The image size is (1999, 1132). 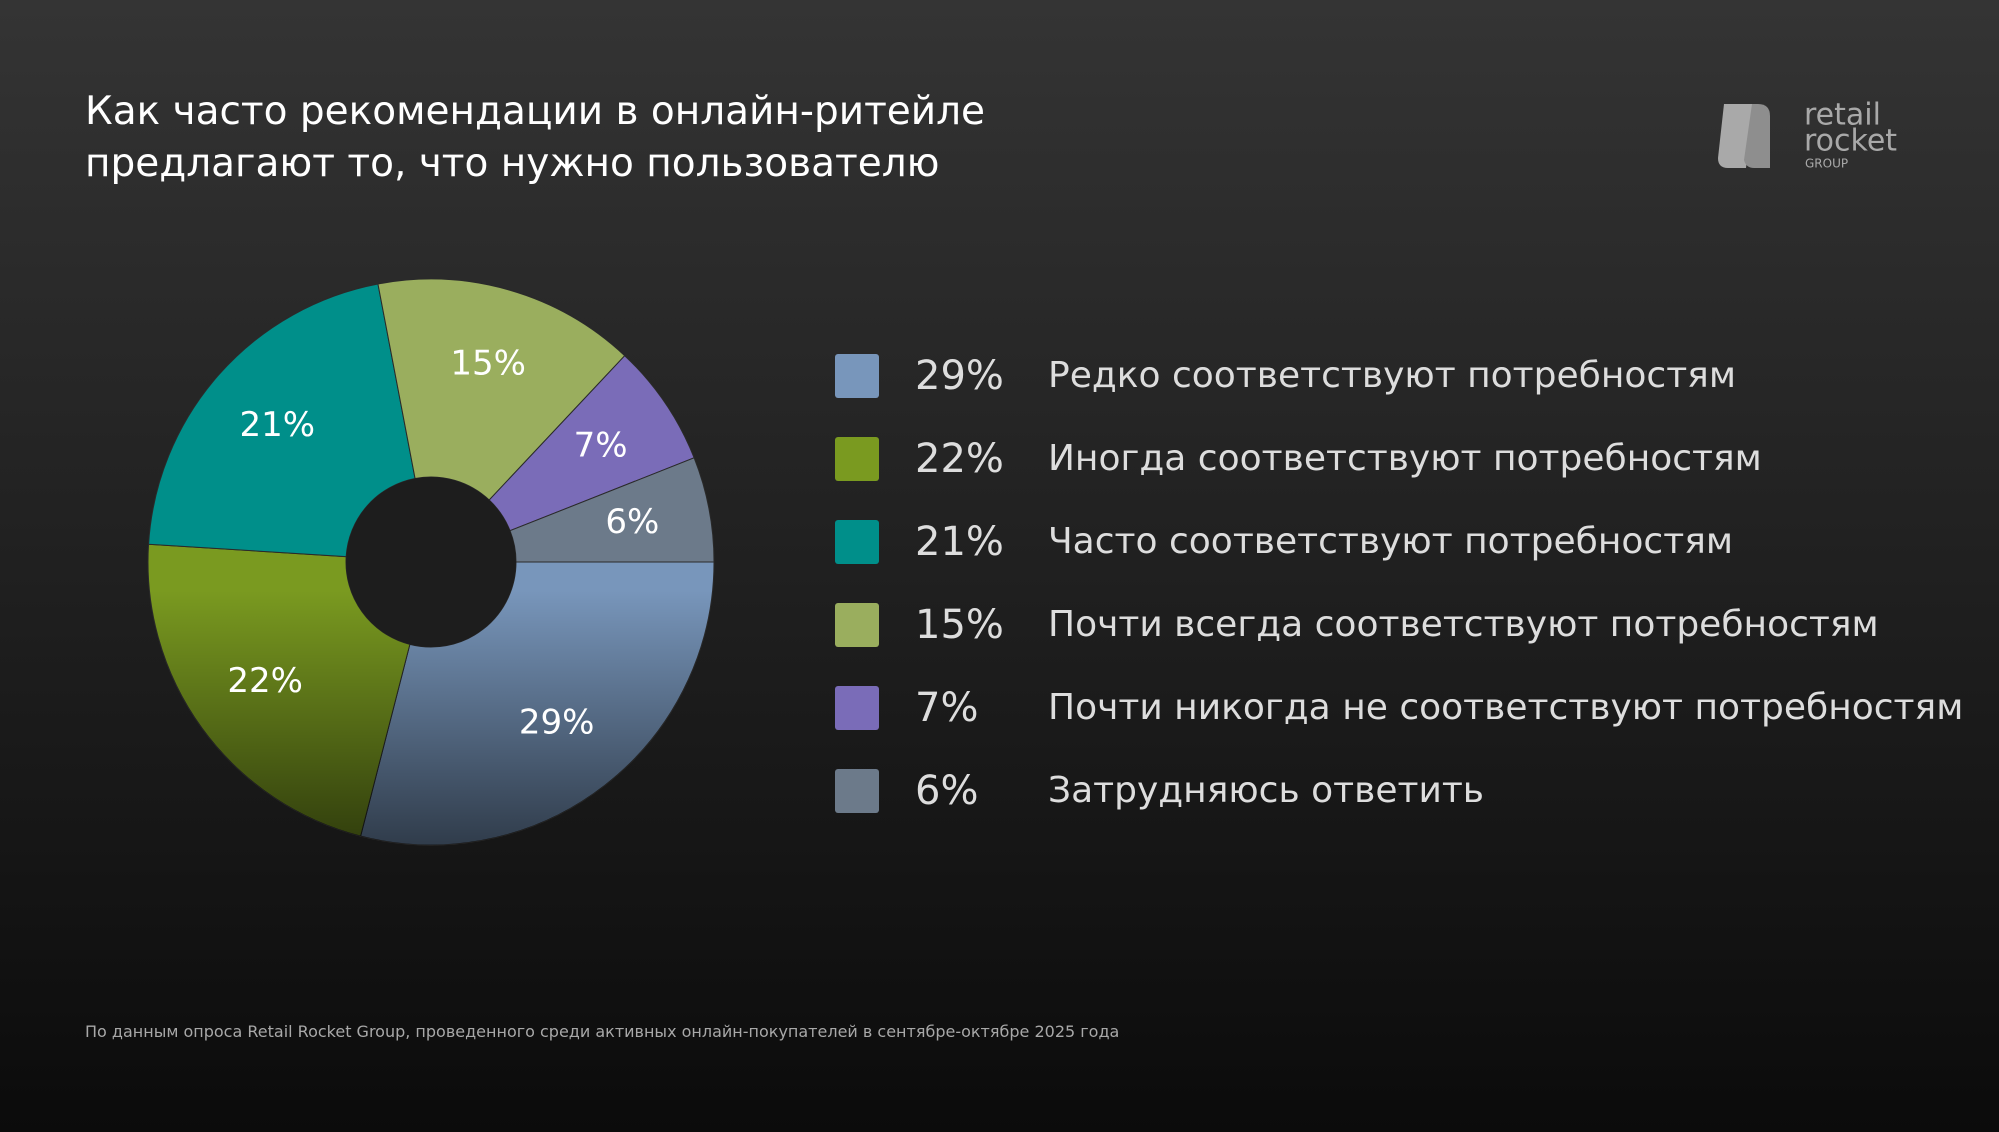 I want to click on legend-item: 29% Редко соответствуют потребностям, so click(x=1399, y=375).